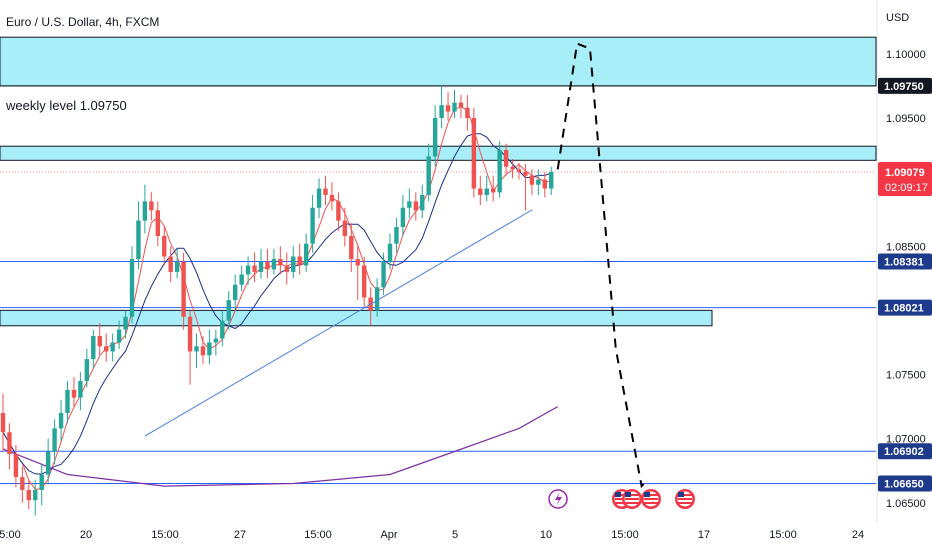  I want to click on weekly-level-annotation: weekly level 1.09750, so click(66, 105).